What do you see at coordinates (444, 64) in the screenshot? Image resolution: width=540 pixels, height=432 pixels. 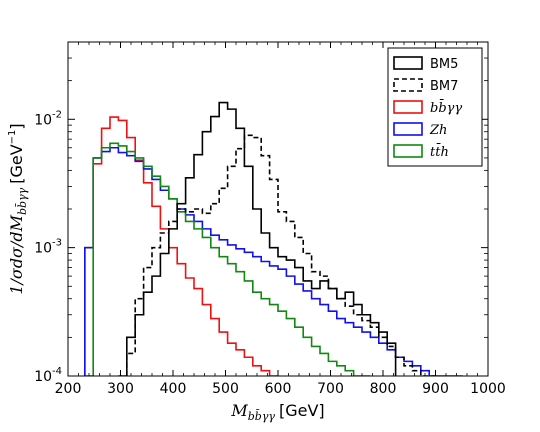 I see `legend-label: BM5` at bounding box center [444, 64].